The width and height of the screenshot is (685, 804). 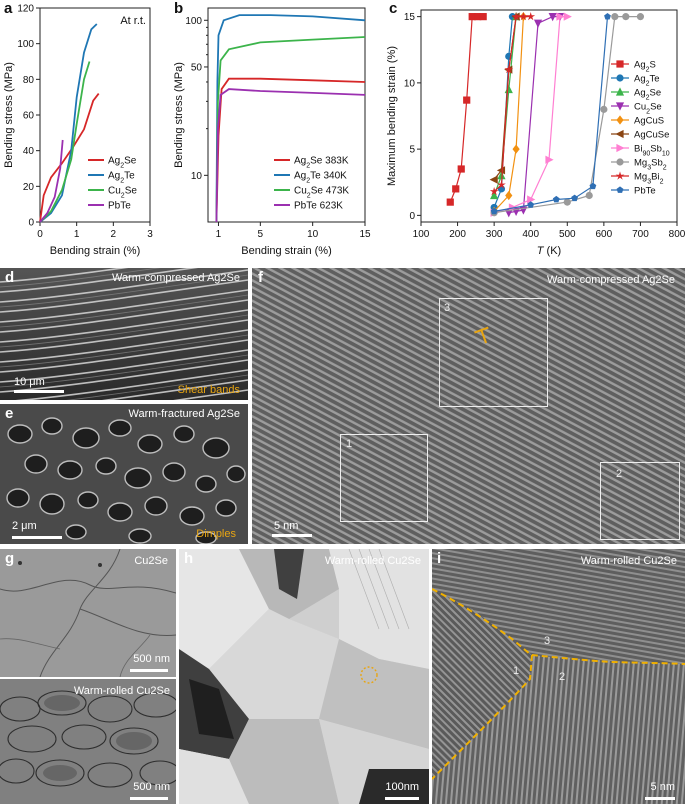 What do you see at coordinates (286, 251) in the screenshot?
I see `chart-b-xlabel: Bending strain (%)` at bounding box center [286, 251].